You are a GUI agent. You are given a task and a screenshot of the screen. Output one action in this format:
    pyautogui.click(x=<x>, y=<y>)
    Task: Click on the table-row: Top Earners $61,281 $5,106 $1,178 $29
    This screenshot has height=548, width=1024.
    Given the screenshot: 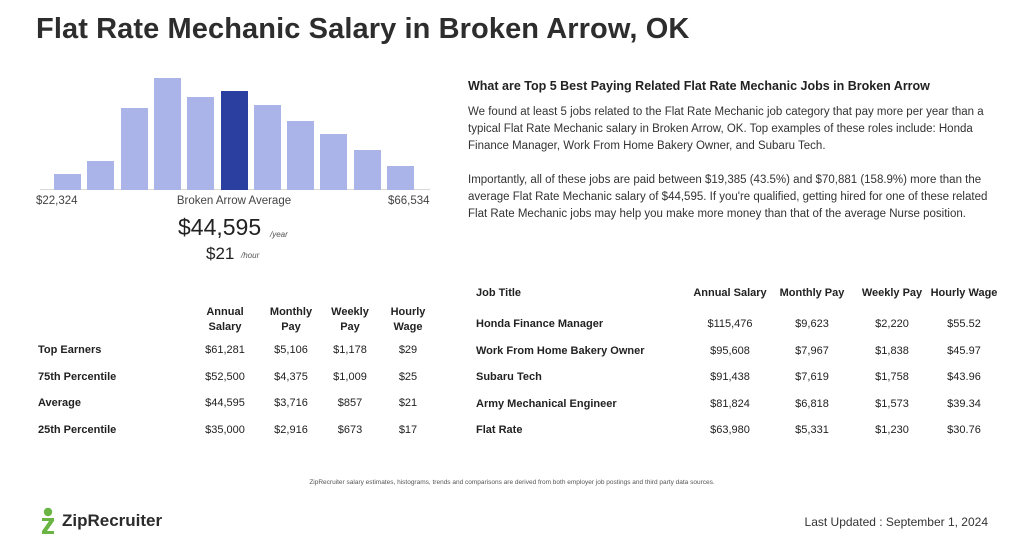 What is the action you would take?
    pyautogui.click(x=238, y=350)
    